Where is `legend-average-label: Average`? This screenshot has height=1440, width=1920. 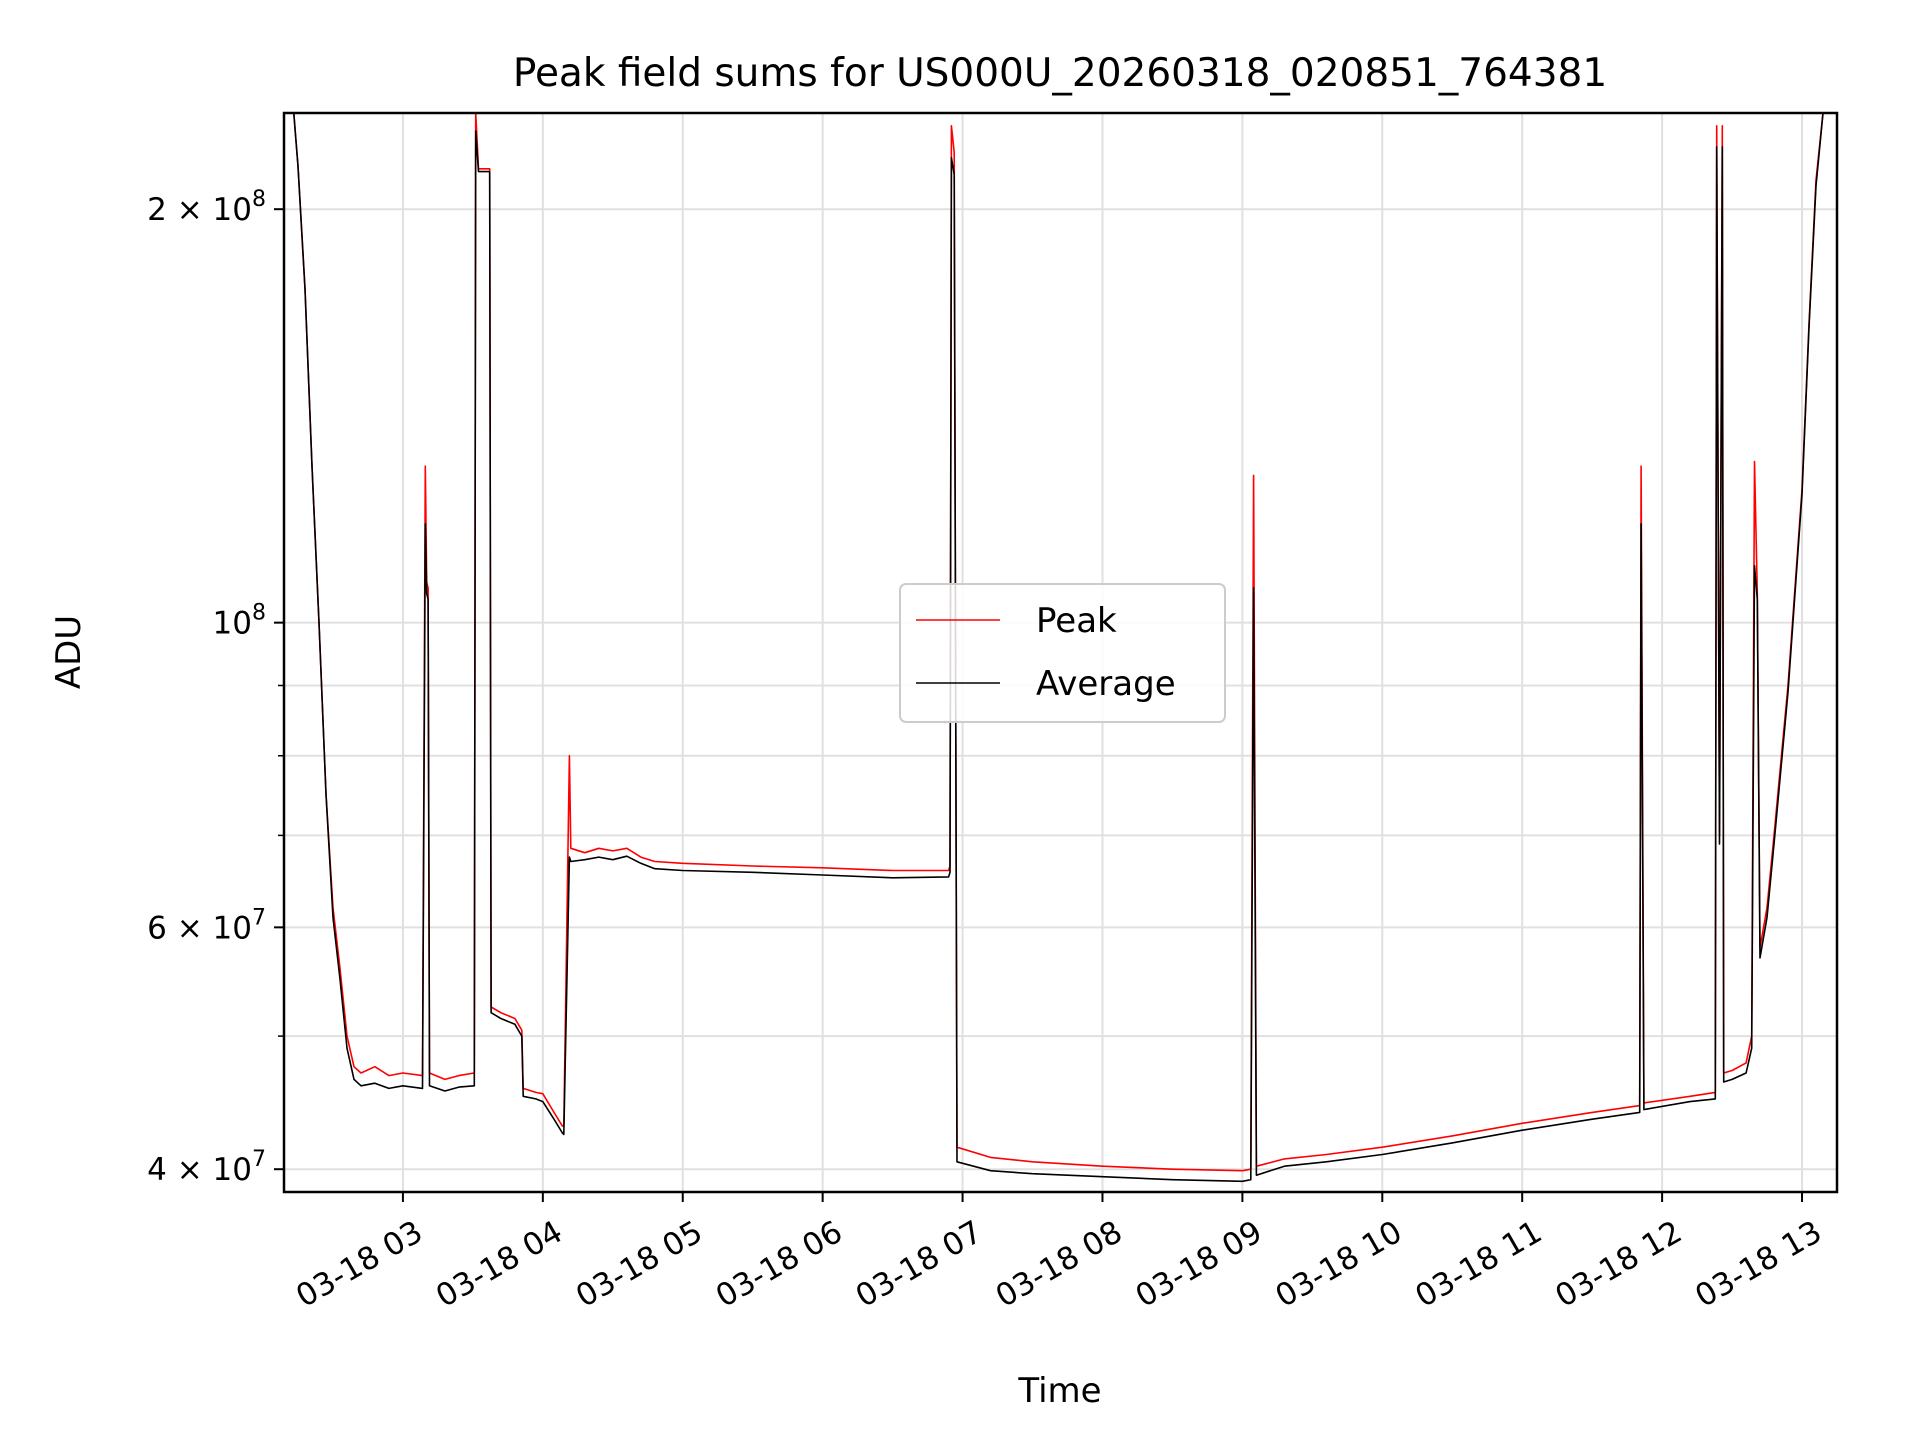 legend-average-label: Average is located at coordinates (1106, 684).